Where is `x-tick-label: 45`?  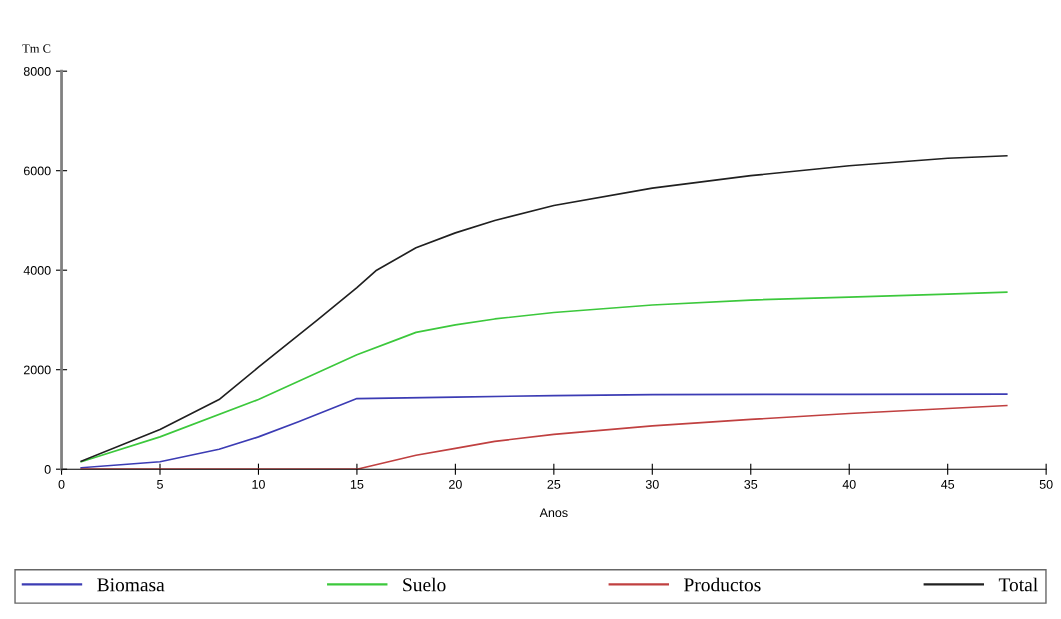
x-tick-label: 45 is located at coordinates (948, 484).